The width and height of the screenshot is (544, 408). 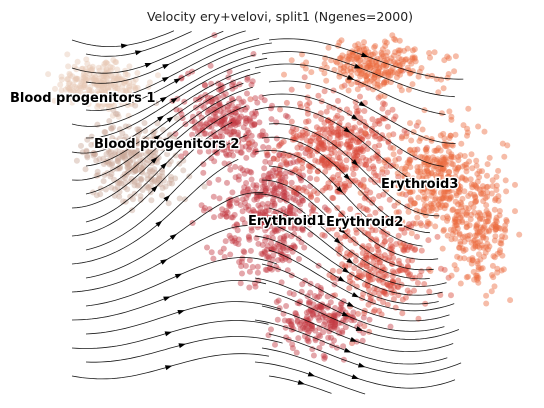 I want to click on cluster-label-erythroid3: Erythroid3, so click(x=419, y=184).